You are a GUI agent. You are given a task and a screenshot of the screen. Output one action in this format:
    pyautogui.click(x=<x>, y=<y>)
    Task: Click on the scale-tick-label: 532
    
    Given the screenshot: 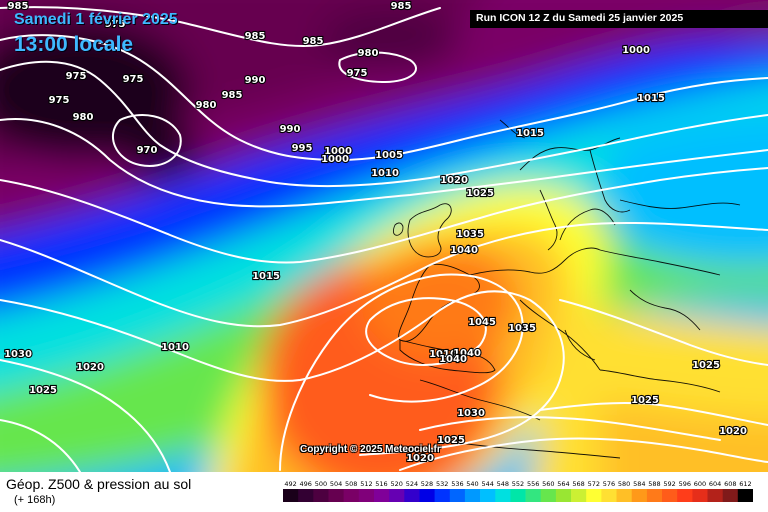 What is the action you would take?
    pyautogui.click(x=442, y=484)
    